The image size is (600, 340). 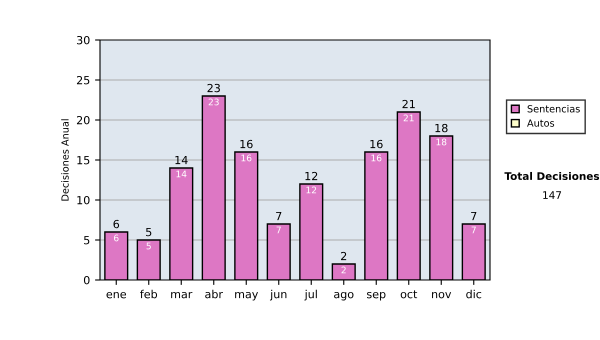 What do you see at coordinates (474, 294) in the screenshot?
I see `x-tick-label: dic` at bounding box center [474, 294].